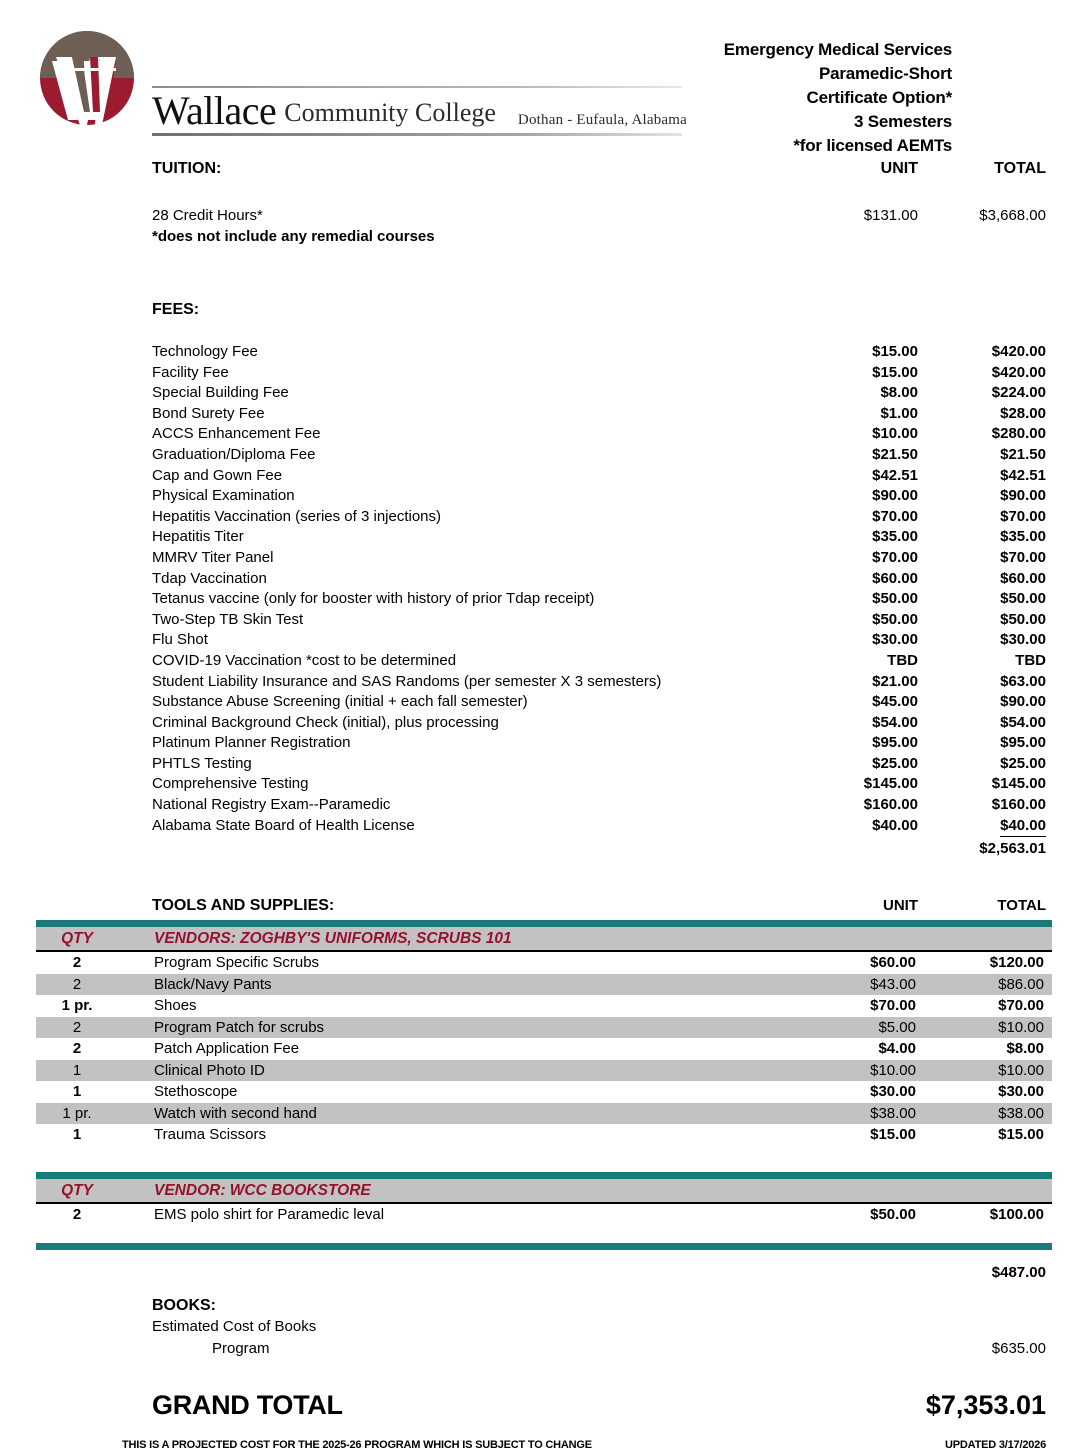 The width and height of the screenshot is (1088, 1451). I want to click on fee-unit-amount: $95.00, so click(895, 743).